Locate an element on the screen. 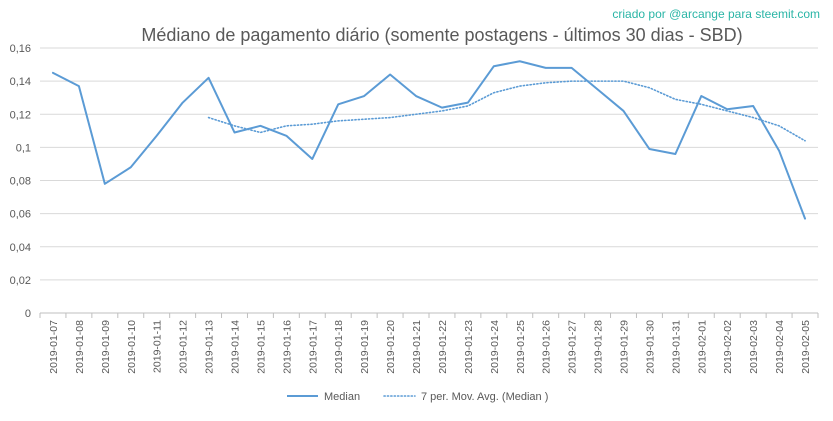  x-tick-label: 2019-01-09 is located at coordinates (106, 347).